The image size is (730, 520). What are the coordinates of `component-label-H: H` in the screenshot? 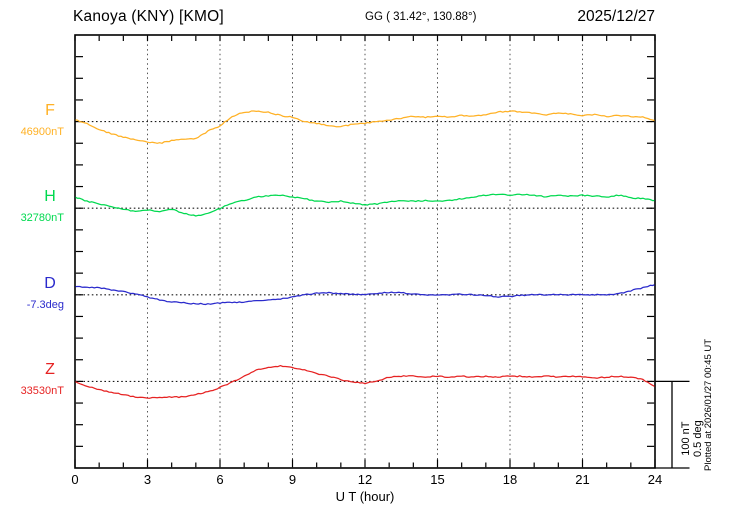 It's located at (50, 197).